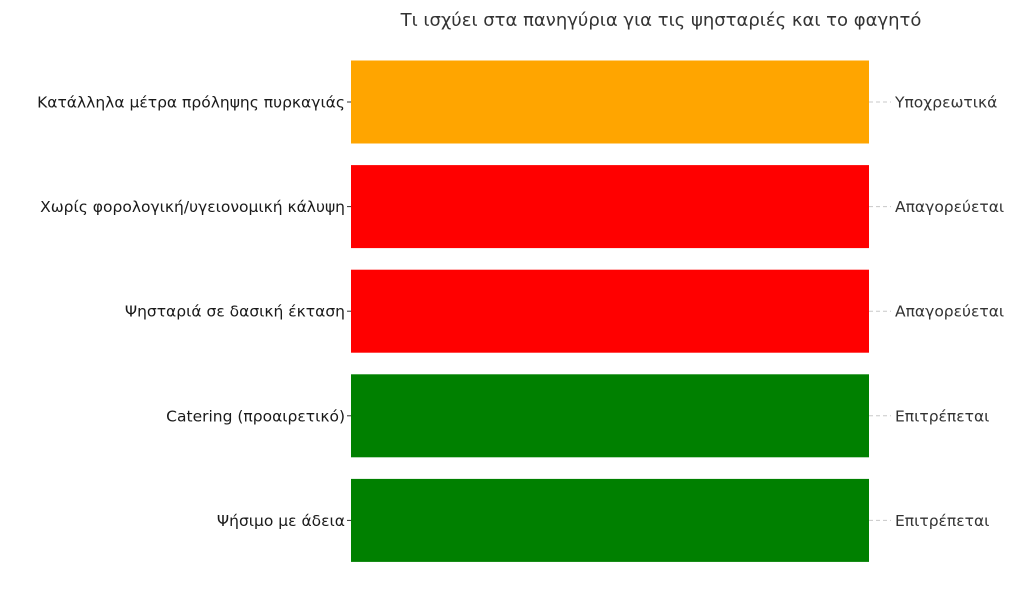  Describe the element at coordinates (281, 521) in the screenshot. I see `category-label: Ψήσιμο με άδεια` at that location.